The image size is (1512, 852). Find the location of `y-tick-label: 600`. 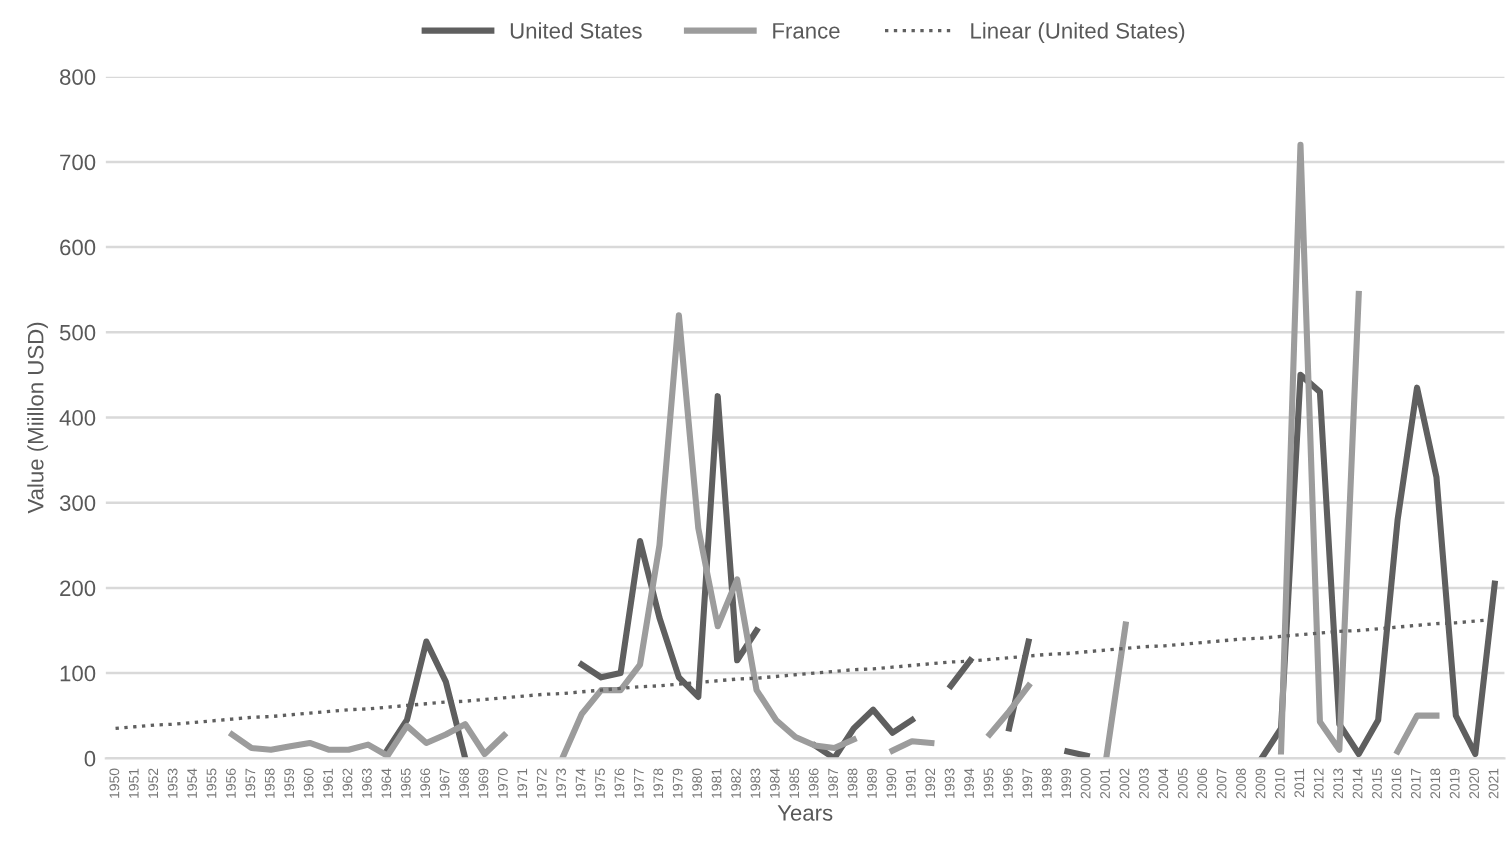

y-tick-label: 600 is located at coordinates (78, 247).